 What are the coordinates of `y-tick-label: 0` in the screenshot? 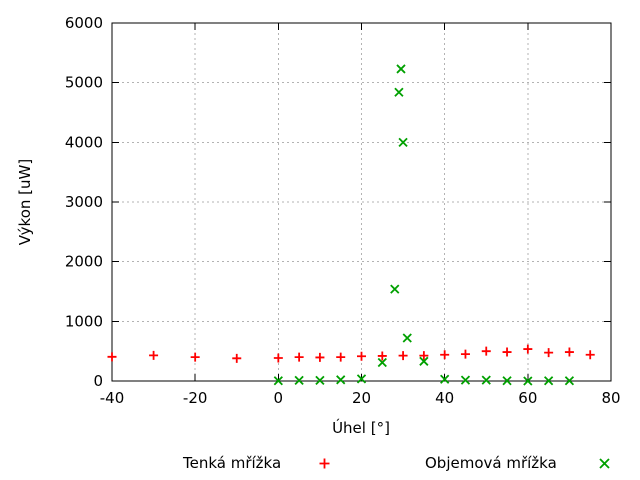 It's located at (98, 381).